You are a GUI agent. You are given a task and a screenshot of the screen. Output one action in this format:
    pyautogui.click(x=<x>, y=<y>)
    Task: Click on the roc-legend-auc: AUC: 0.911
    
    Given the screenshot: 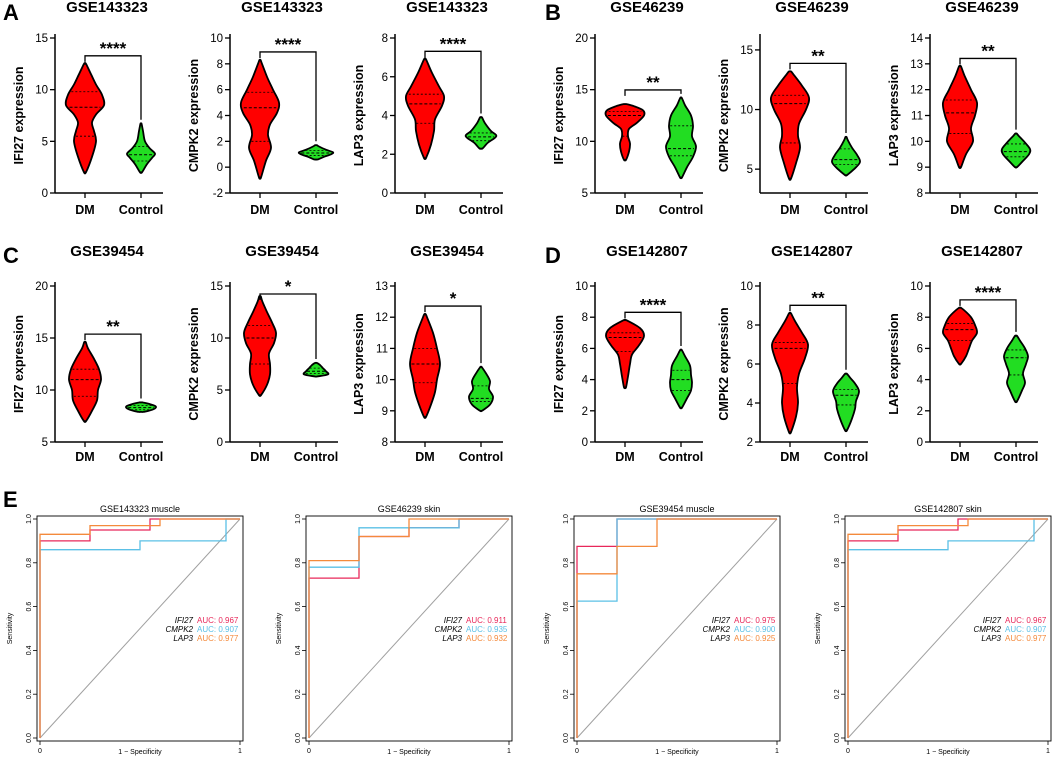 What is the action you would take?
    pyautogui.click(x=486, y=620)
    